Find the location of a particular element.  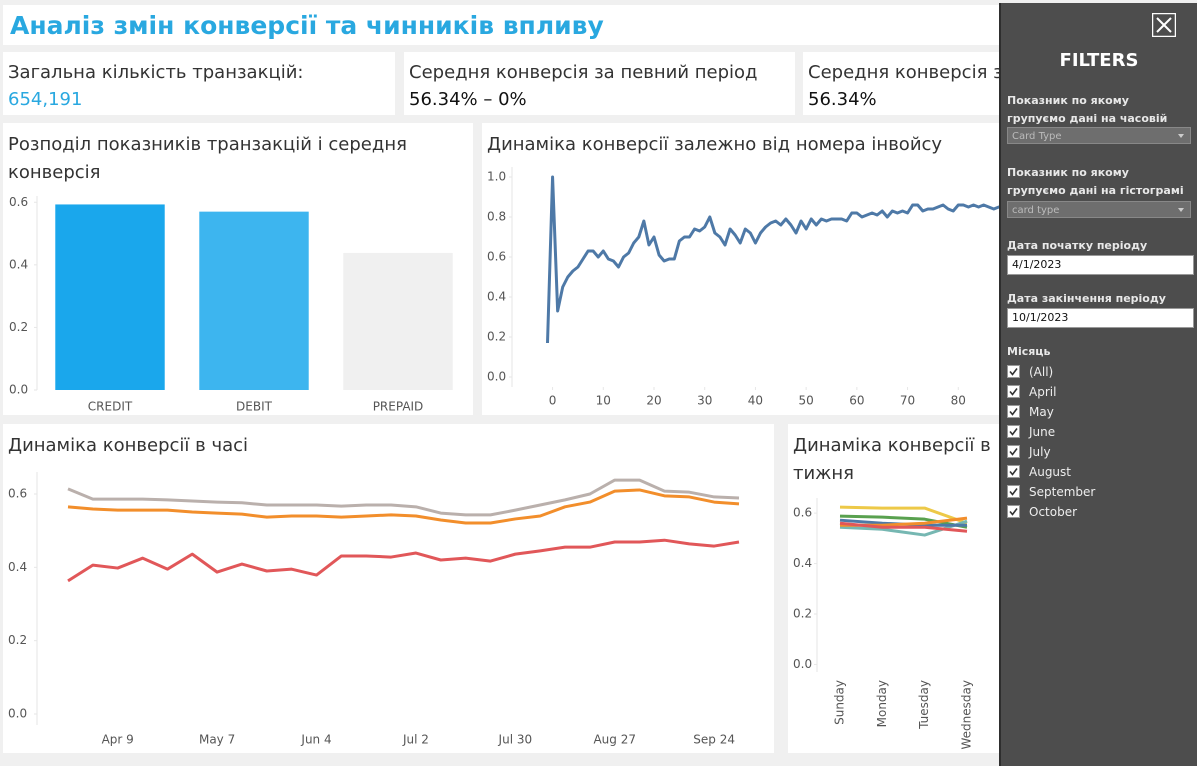

chart: 0.0 0.2 0.4 0.6 CREDIT DEBIT PREPAID is located at coordinates (231, 304).